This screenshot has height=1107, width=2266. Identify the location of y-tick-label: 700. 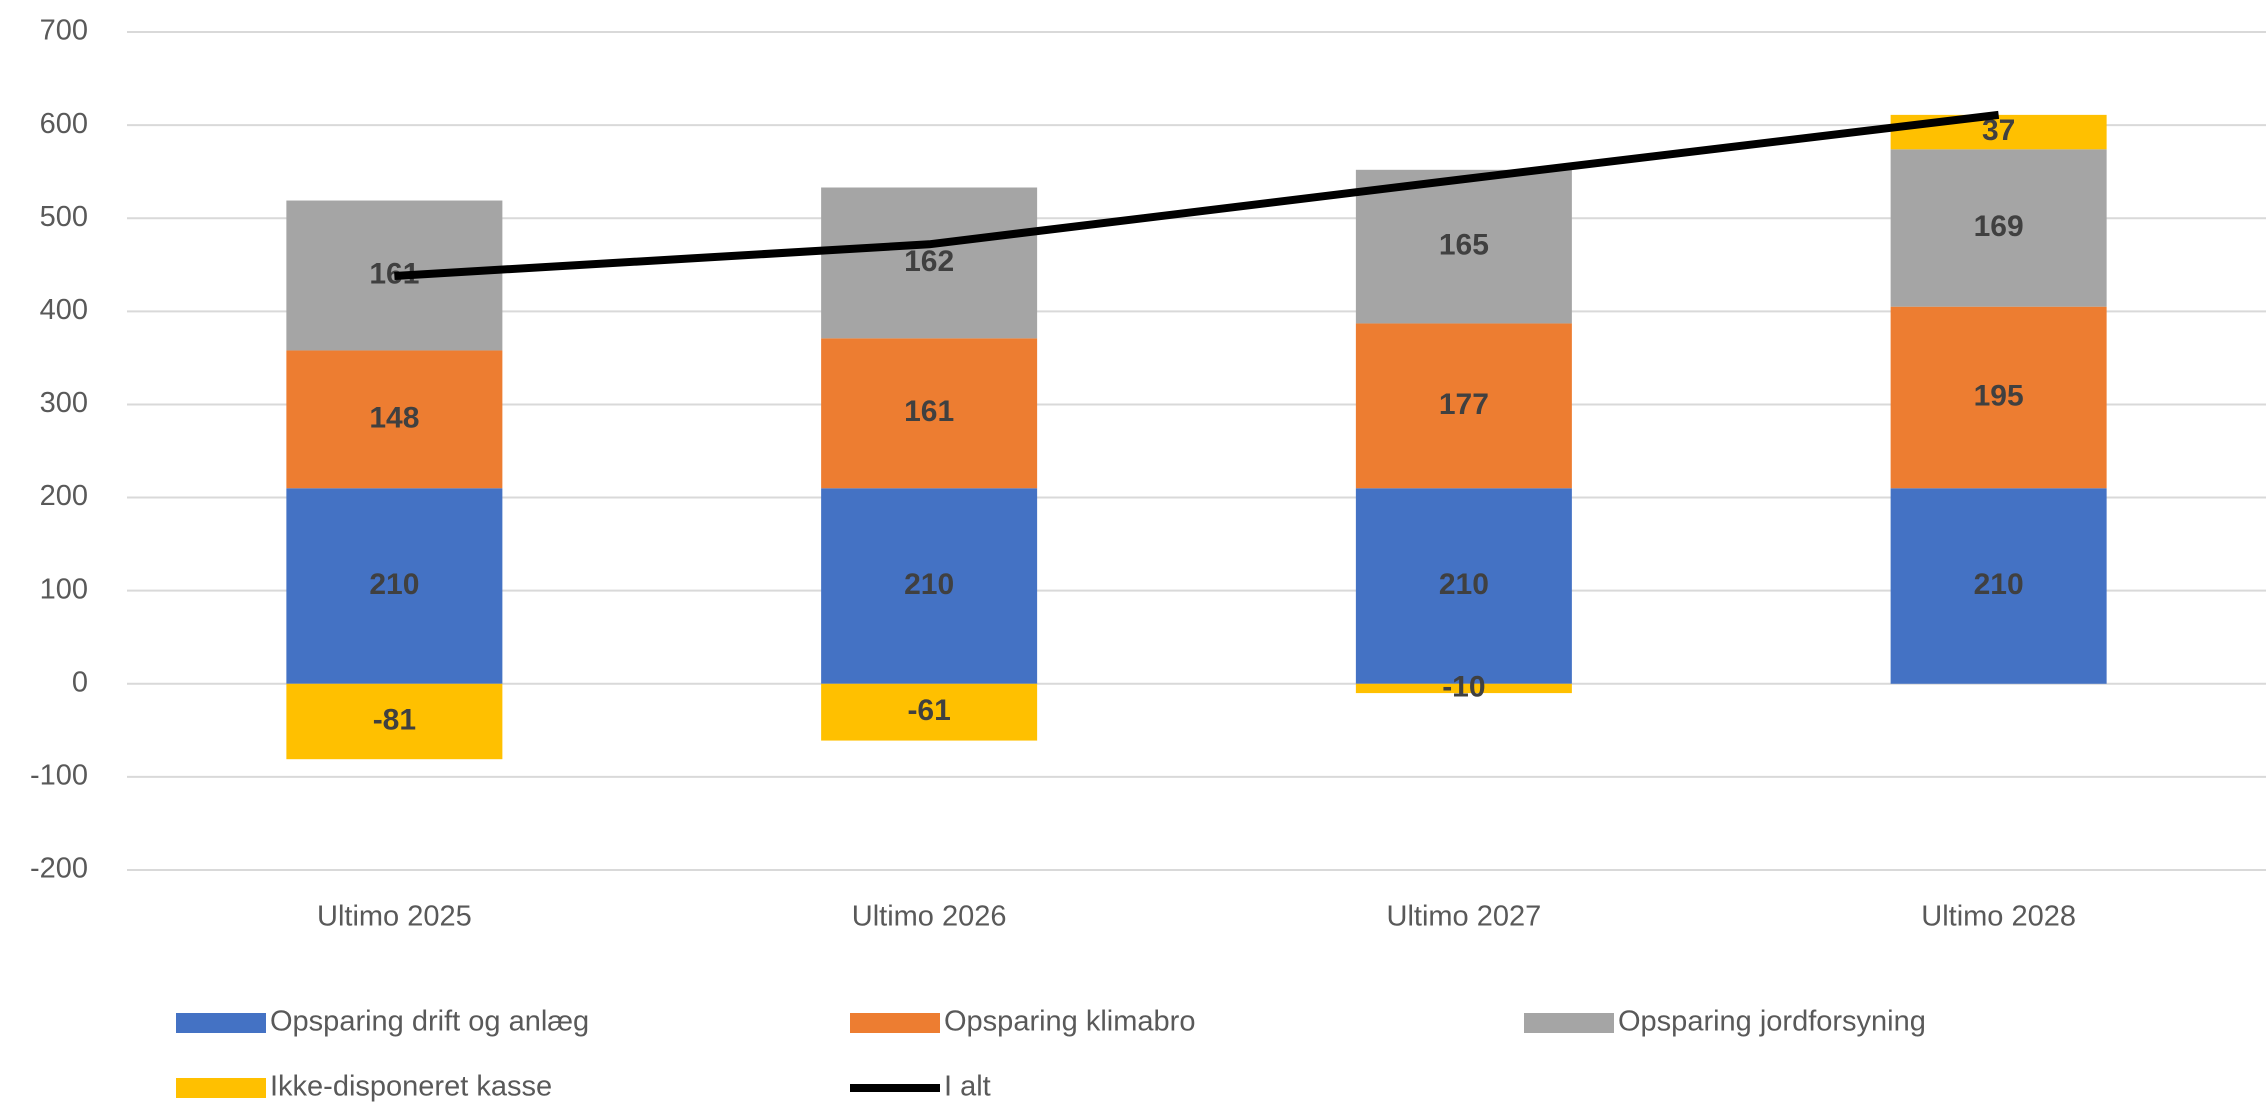
(64, 31).